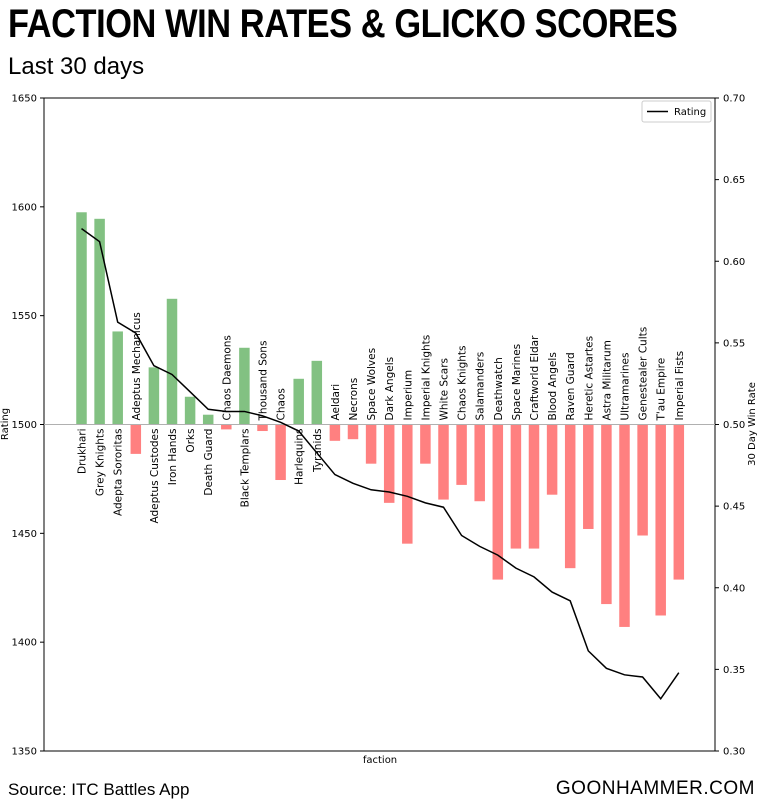 Image resolution: width=765 pixels, height=812 pixels. I want to click on category-label: Genestealer Cults, so click(644, 374).